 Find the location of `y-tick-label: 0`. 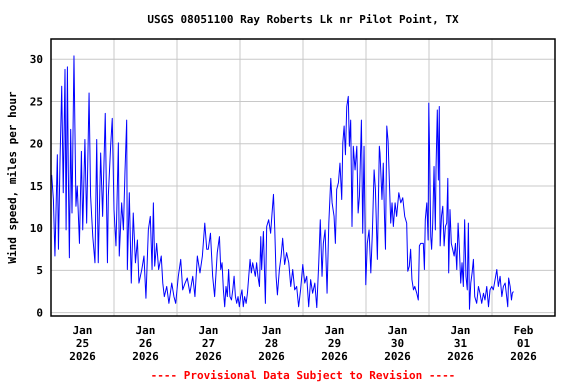

y-tick-label: 0 is located at coordinates (39, 313).